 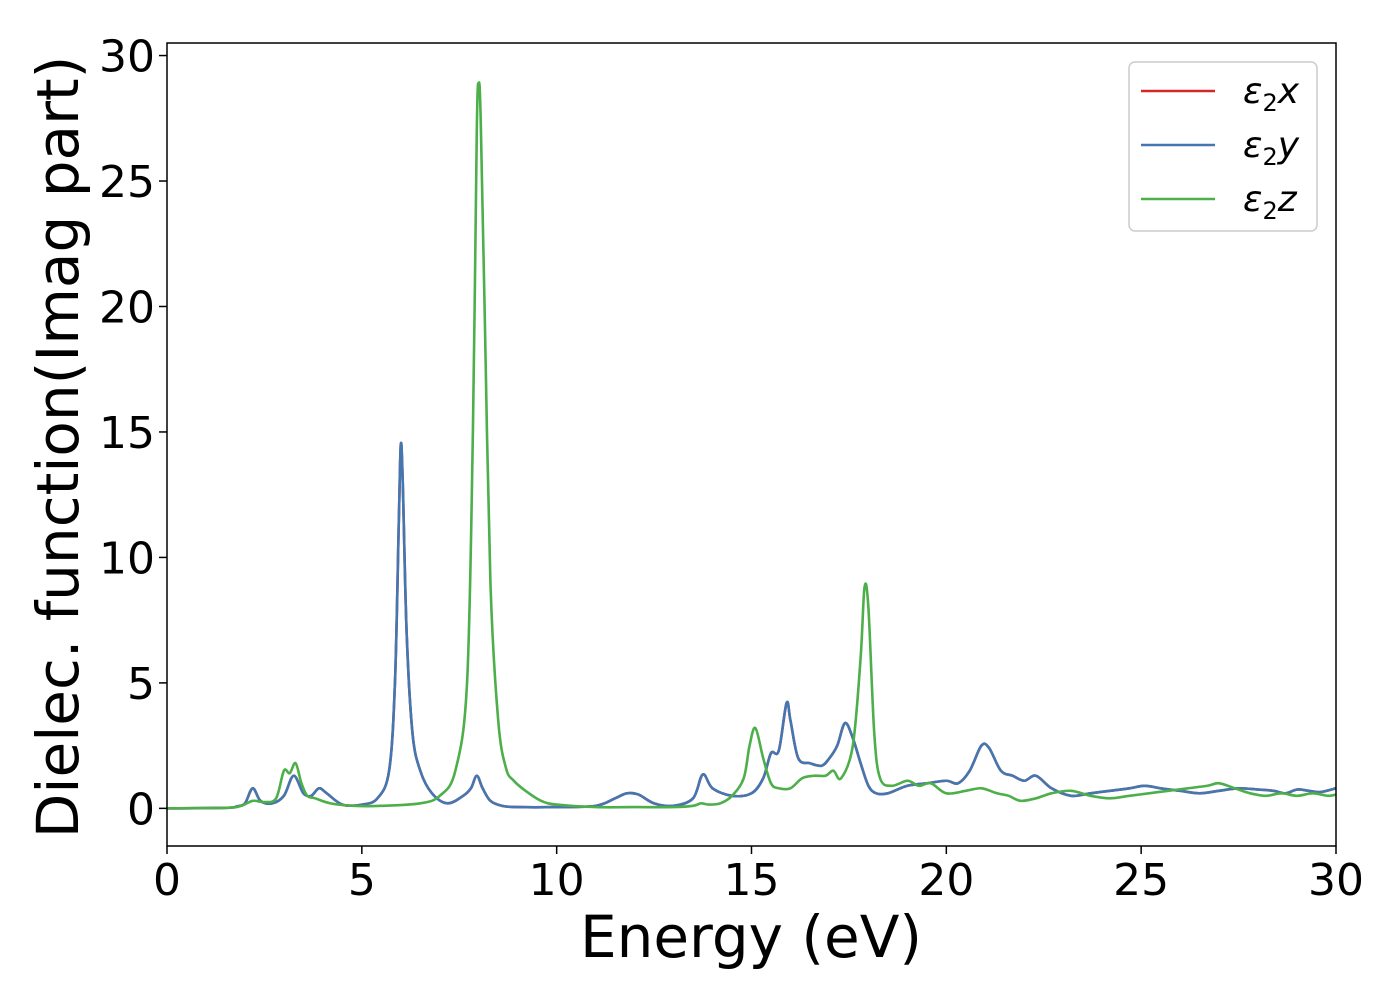 What do you see at coordinates (167, 880) in the screenshot?
I see `x-tick-label: 0` at bounding box center [167, 880].